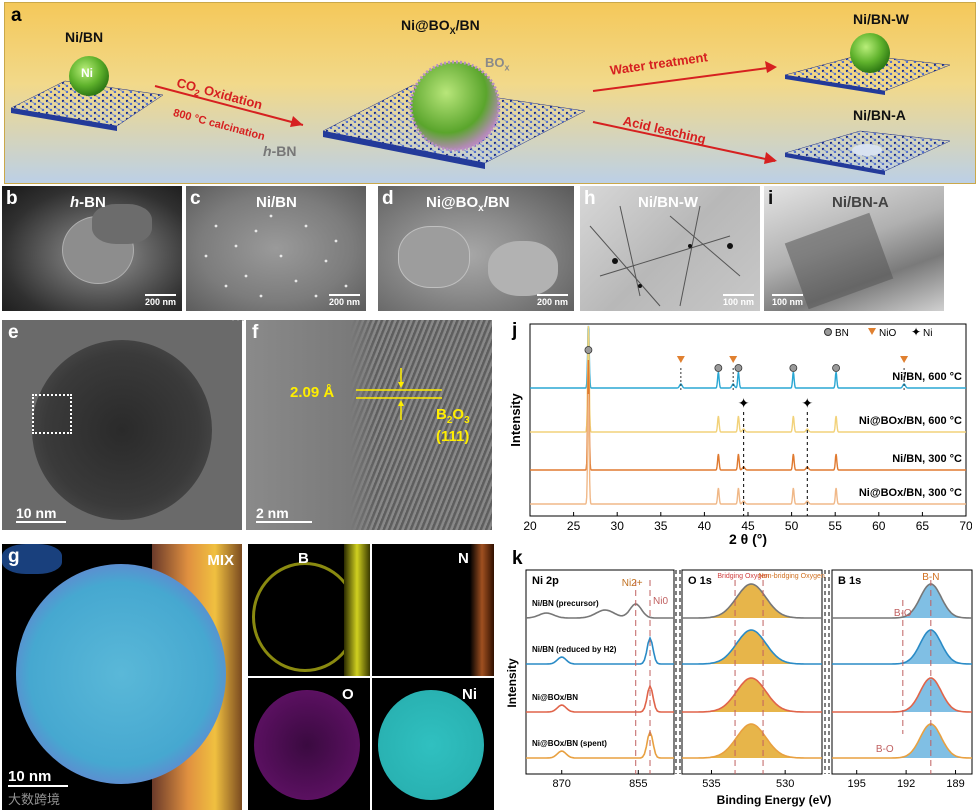 This screenshot has width=976, height=810. Describe the element at coordinates (867, 150) in the screenshot. I see `vacancy-hole` at that location.